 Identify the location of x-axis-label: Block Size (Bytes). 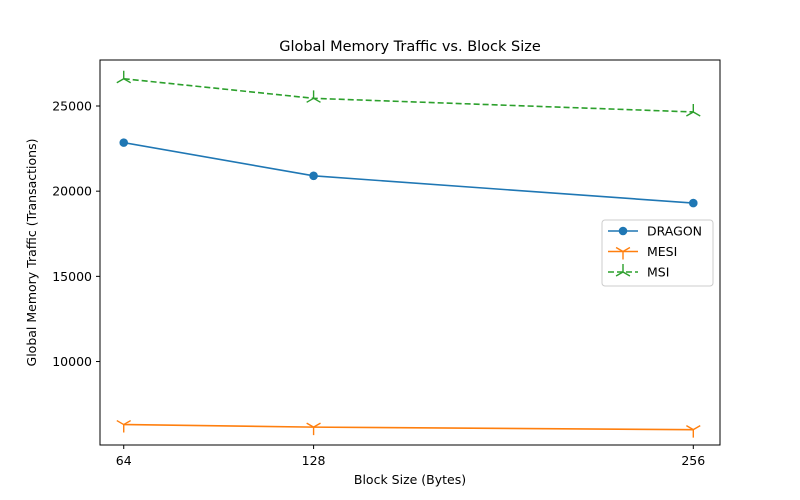
(410, 479).